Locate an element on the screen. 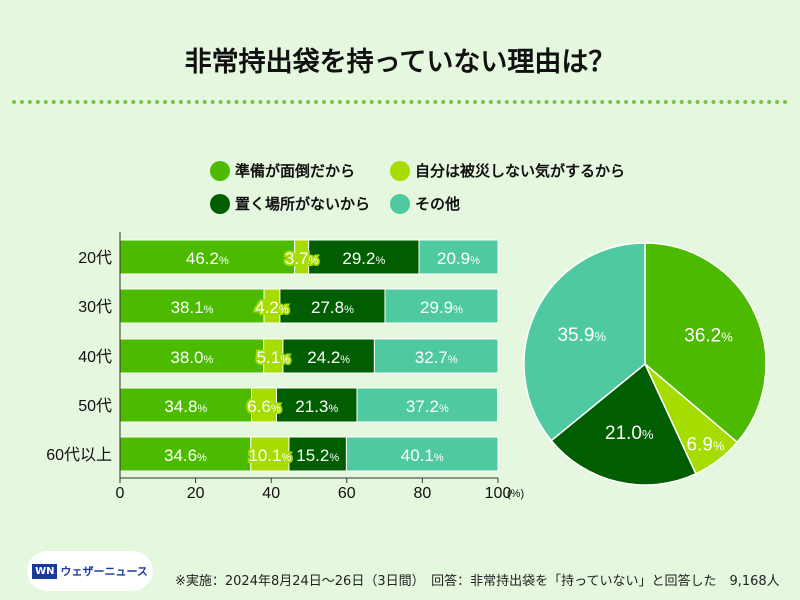  category-label: 20代 is located at coordinates (95, 258).